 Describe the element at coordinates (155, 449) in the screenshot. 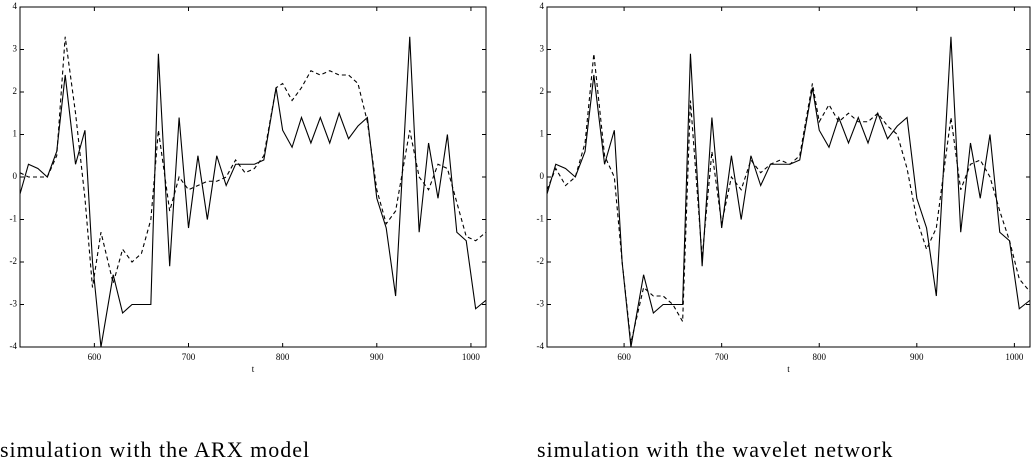

I see `caption: simulation with the ARX model` at that location.